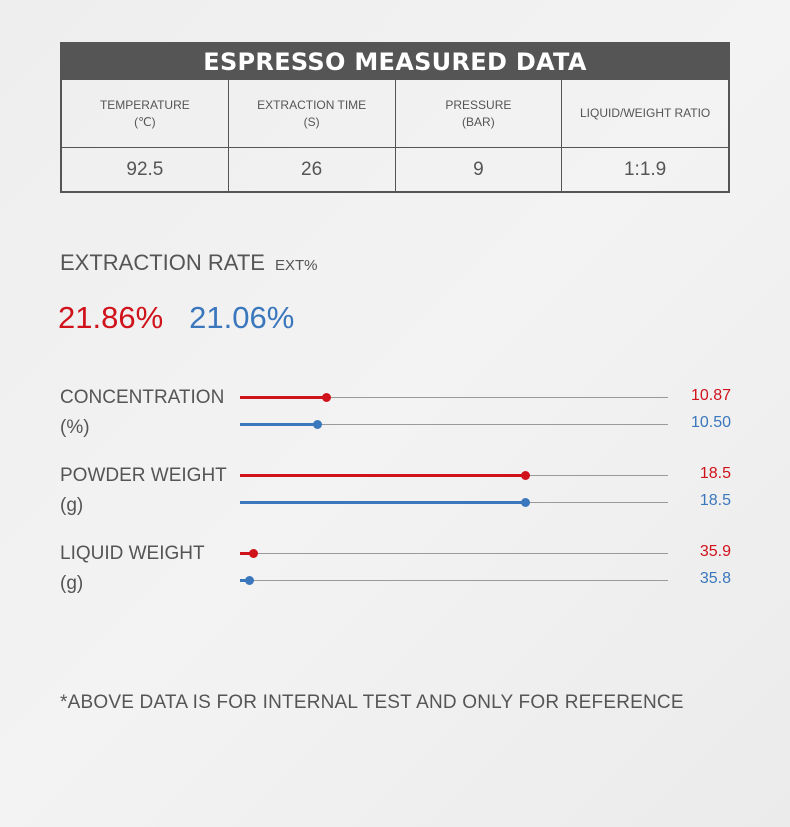  I want to click on header-temperature: TEMPERATURE (℃), so click(144, 113).